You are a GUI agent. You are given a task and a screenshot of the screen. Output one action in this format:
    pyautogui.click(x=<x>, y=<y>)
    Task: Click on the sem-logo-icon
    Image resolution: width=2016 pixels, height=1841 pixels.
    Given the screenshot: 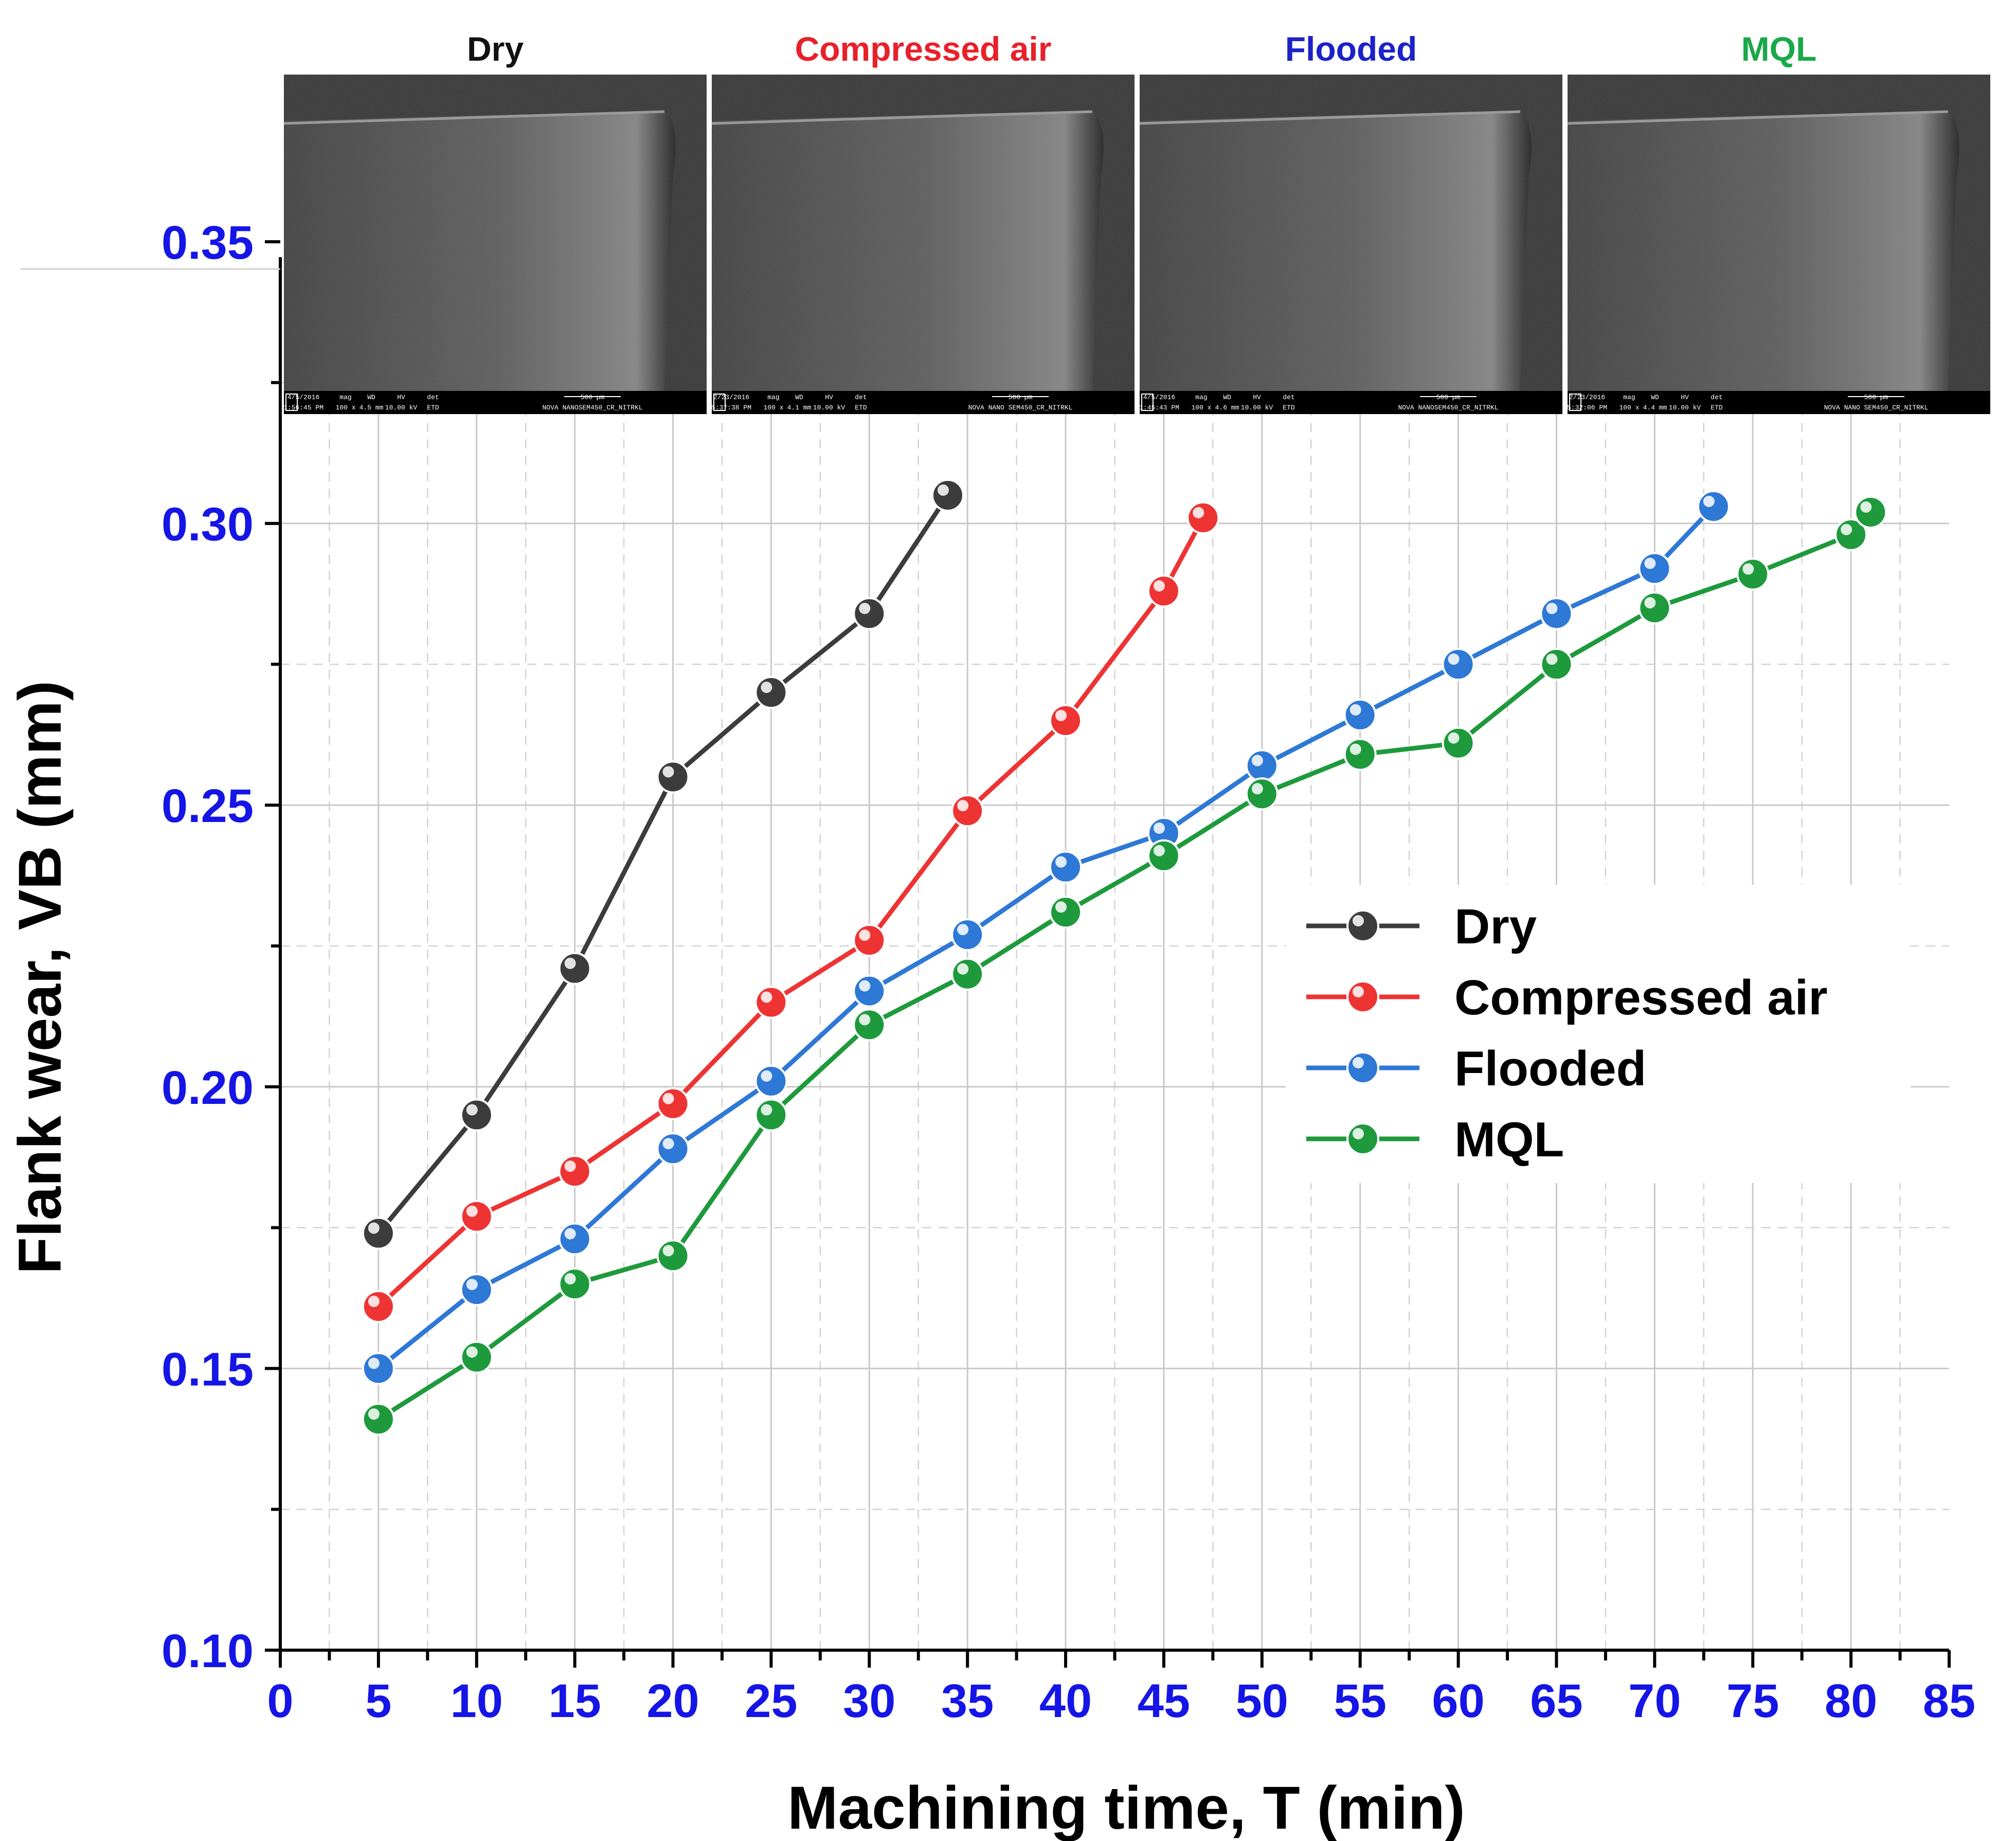 What is the action you would take?
    pyautogui.click(x=1575, y=402)
    